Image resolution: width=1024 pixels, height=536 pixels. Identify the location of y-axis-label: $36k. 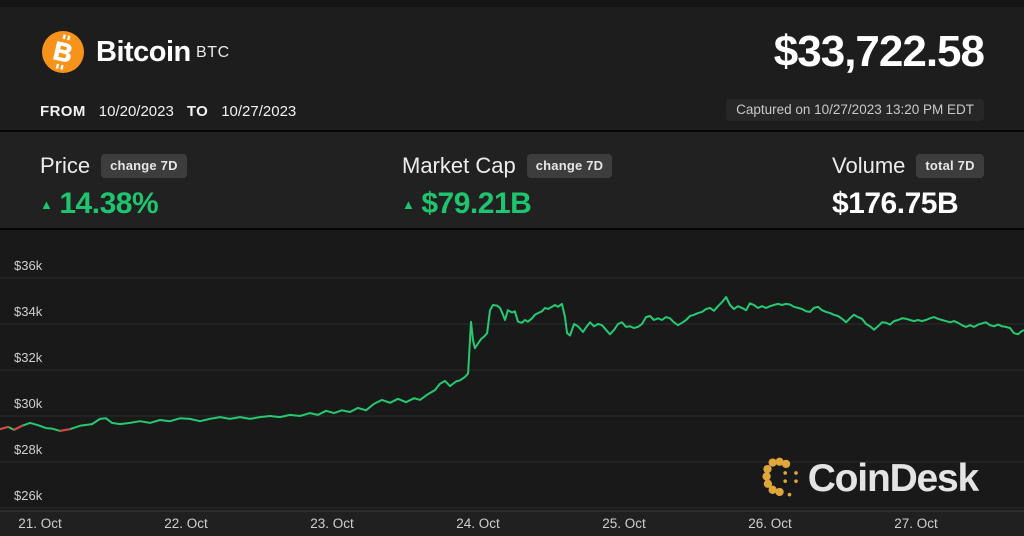
(28, 265).